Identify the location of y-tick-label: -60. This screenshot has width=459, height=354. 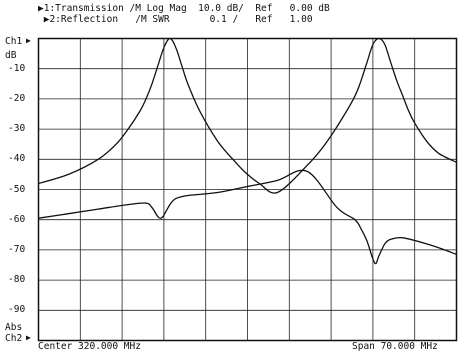
(17, 219).